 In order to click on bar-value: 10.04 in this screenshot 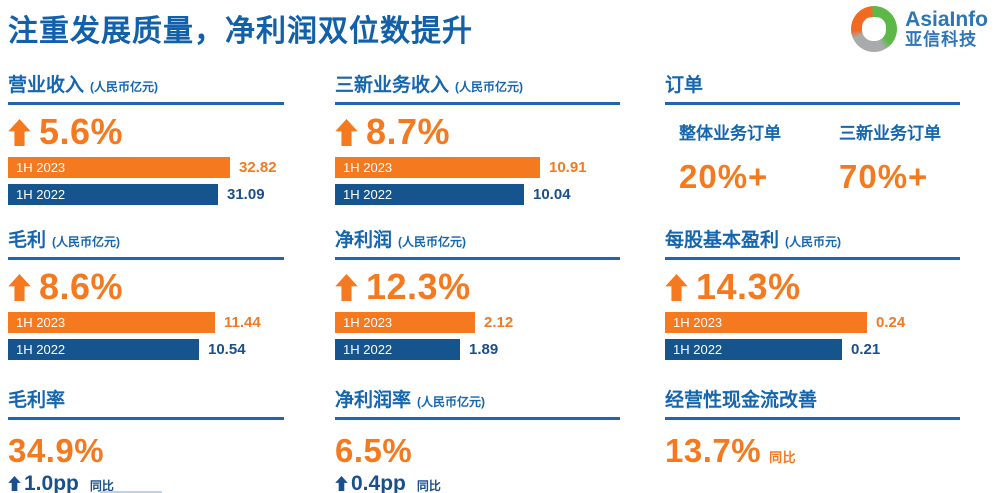, I will do `click(552, 194)`.